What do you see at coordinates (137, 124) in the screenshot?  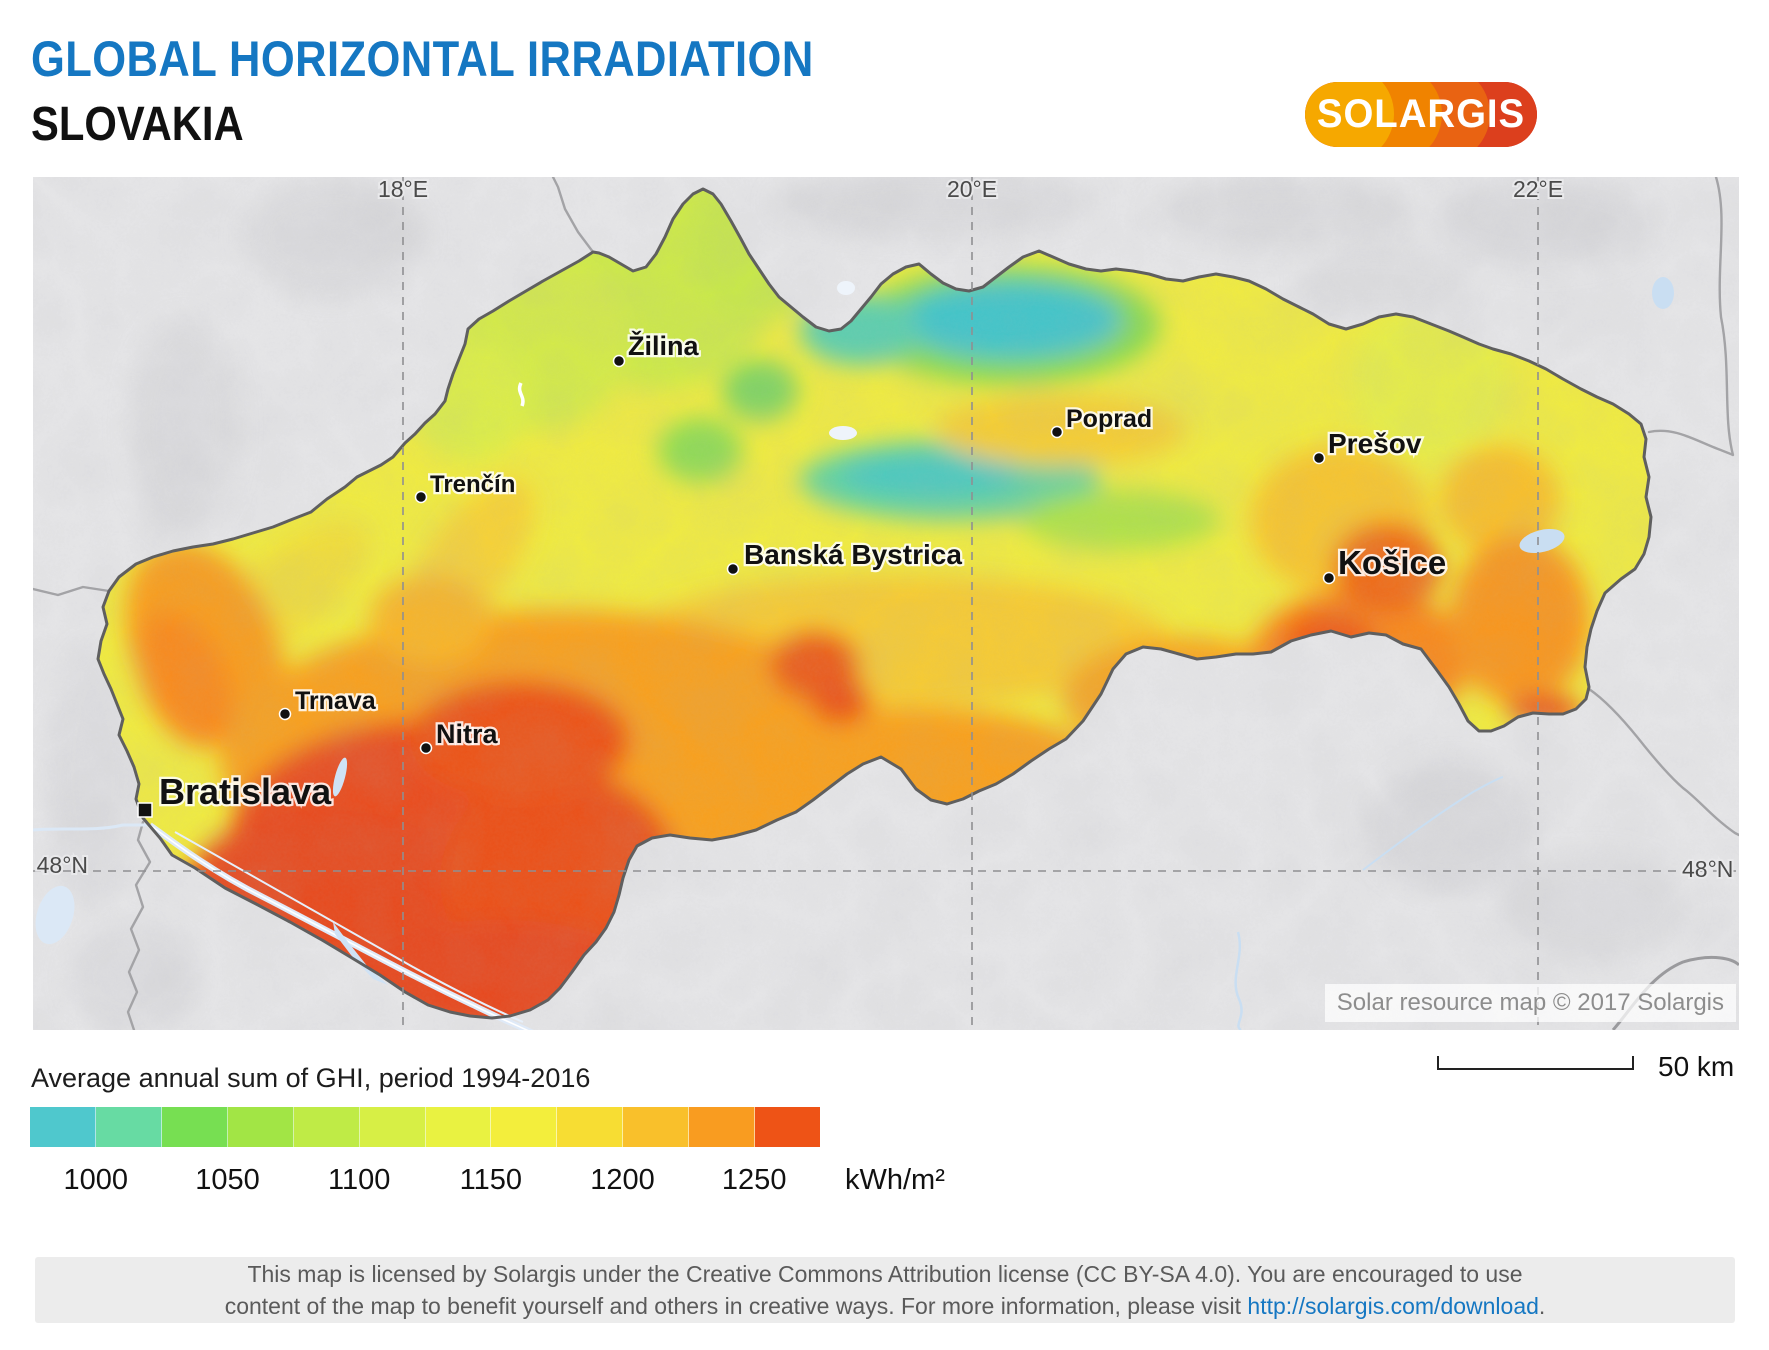 I see `page-subtitle: SLOVAKIA` at bounding box center [137, 124].